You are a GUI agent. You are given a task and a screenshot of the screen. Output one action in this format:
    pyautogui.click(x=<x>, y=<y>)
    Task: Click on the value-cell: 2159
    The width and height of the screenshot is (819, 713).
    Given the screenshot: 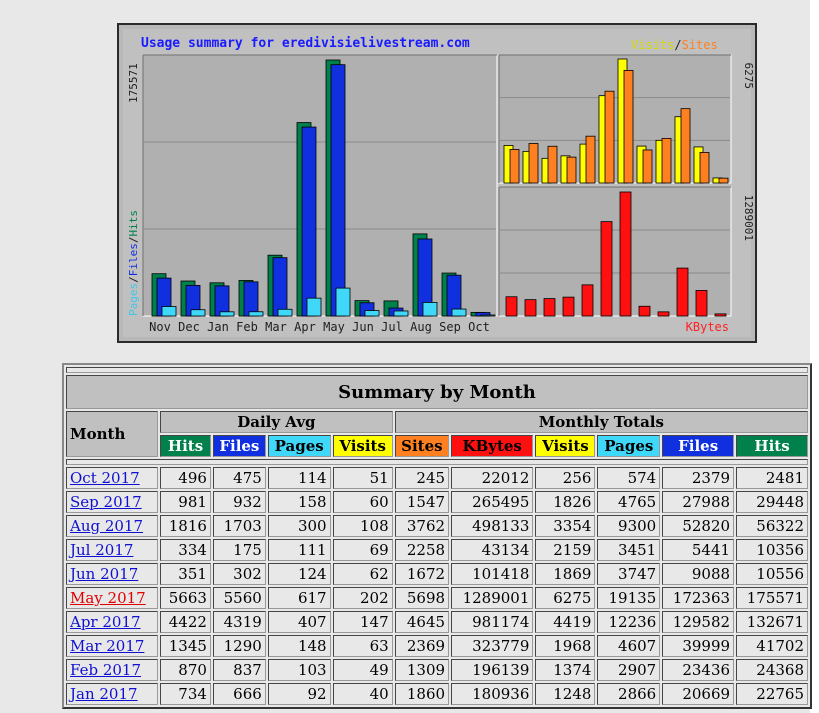 What is the action you would take?
    pyautogui.click(x=565, y=550)
    